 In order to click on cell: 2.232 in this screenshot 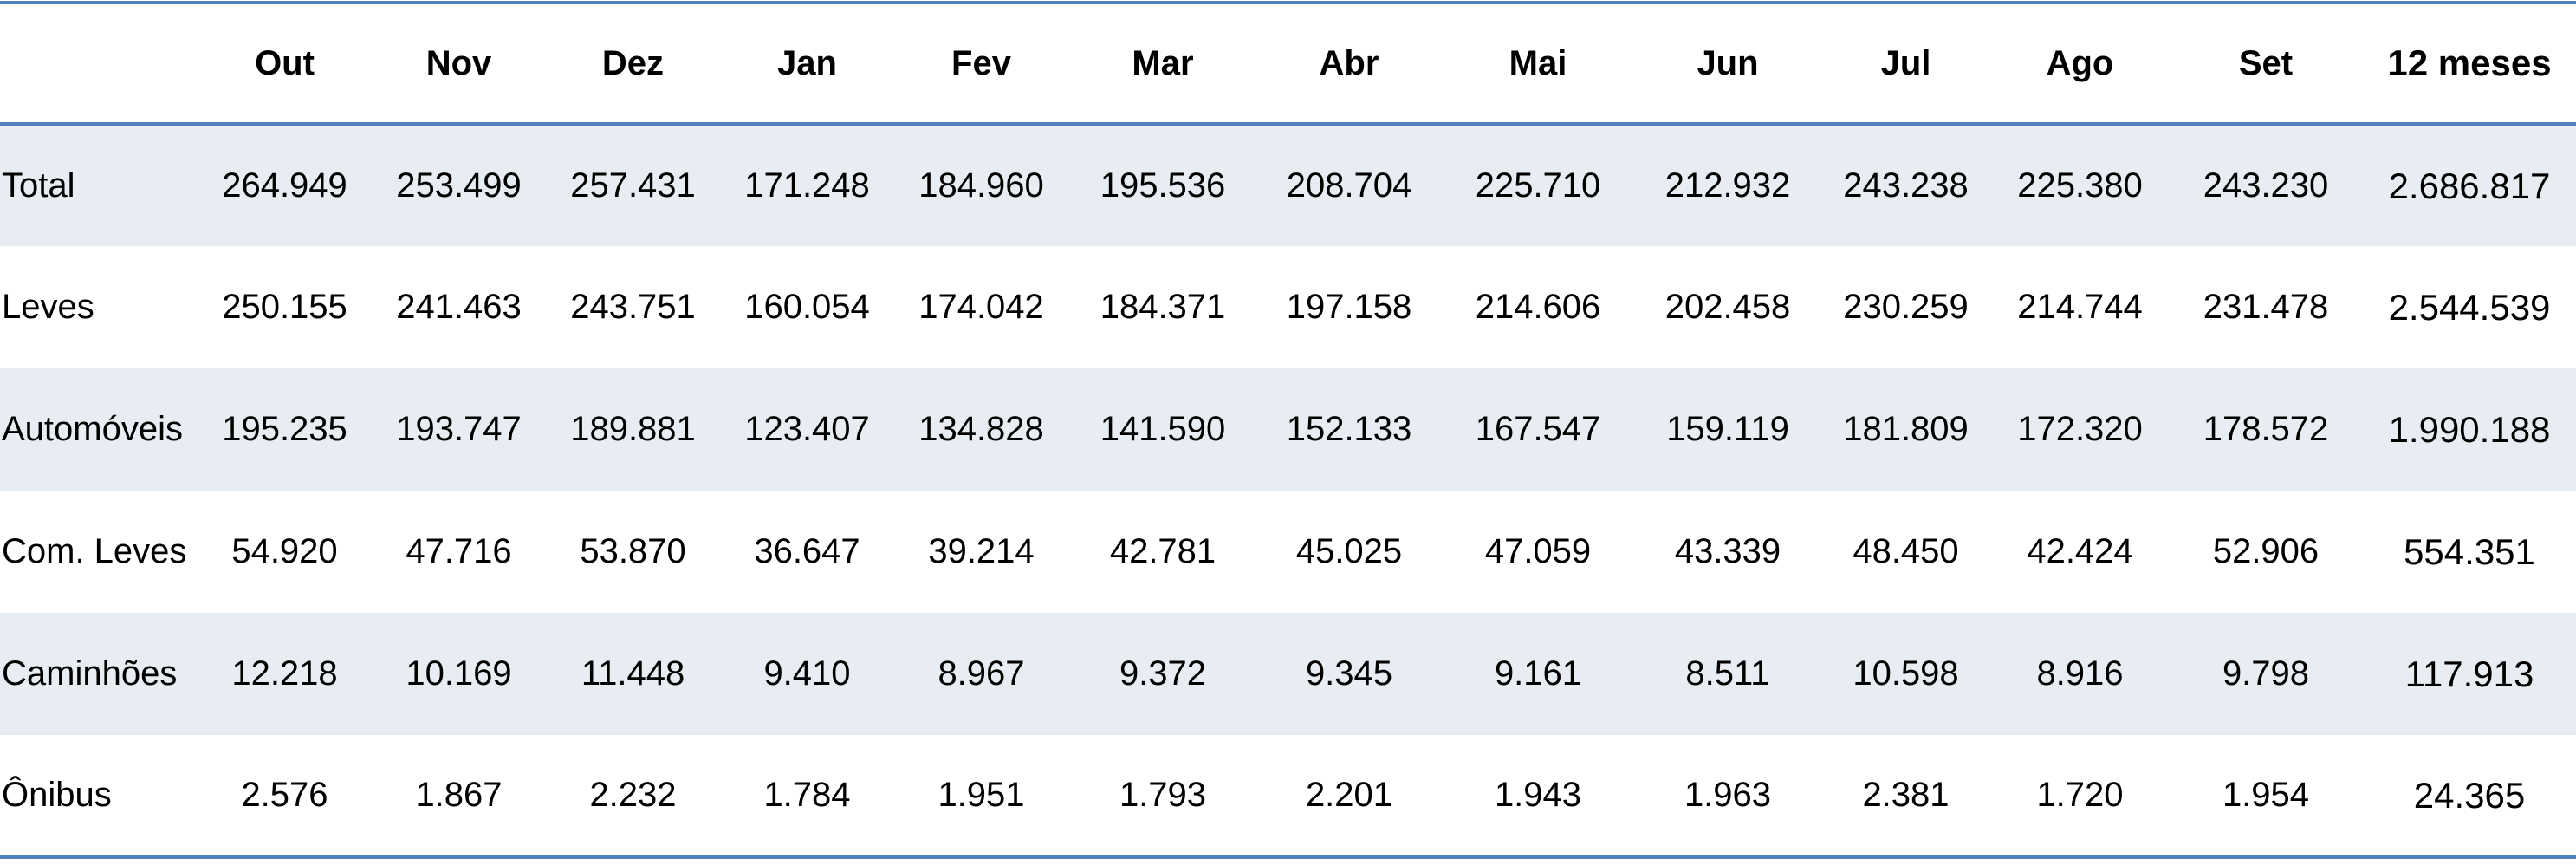, I will do `click(633, 795)`.